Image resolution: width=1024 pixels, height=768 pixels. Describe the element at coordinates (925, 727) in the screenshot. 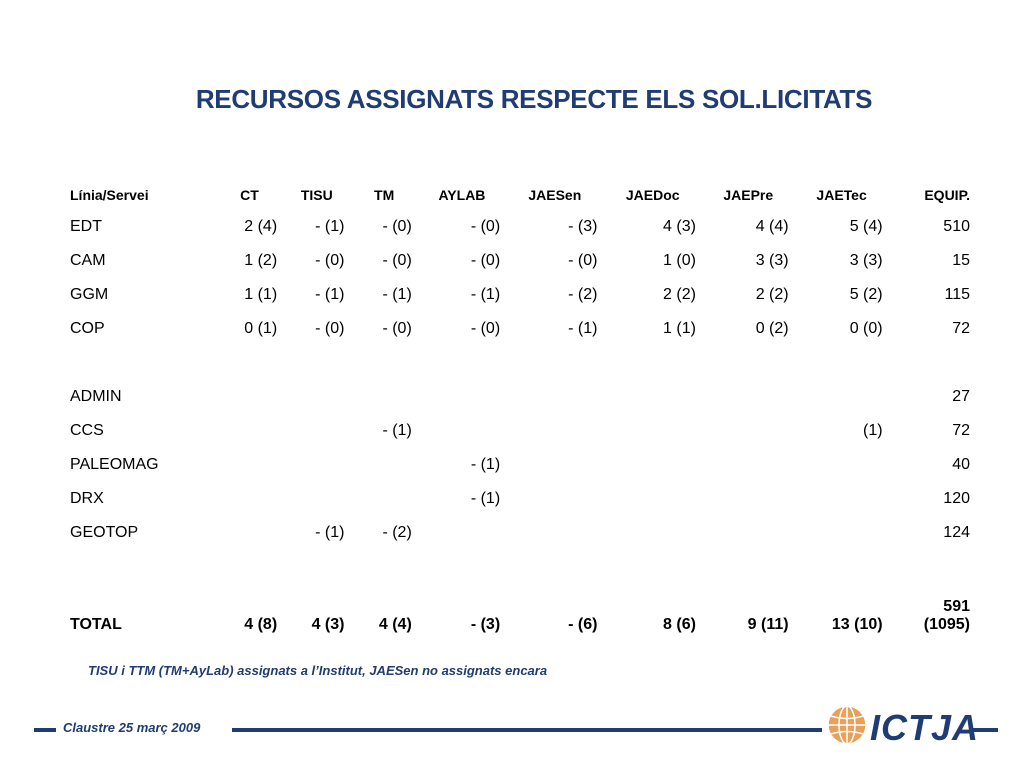

I see `logo-text: ICTJA` at that location.